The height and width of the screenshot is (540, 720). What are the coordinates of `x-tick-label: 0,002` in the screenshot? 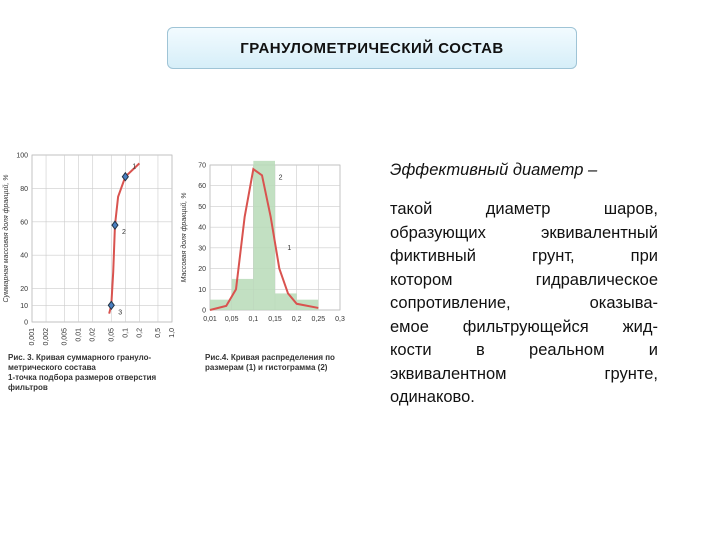 It's located at (46, 337).